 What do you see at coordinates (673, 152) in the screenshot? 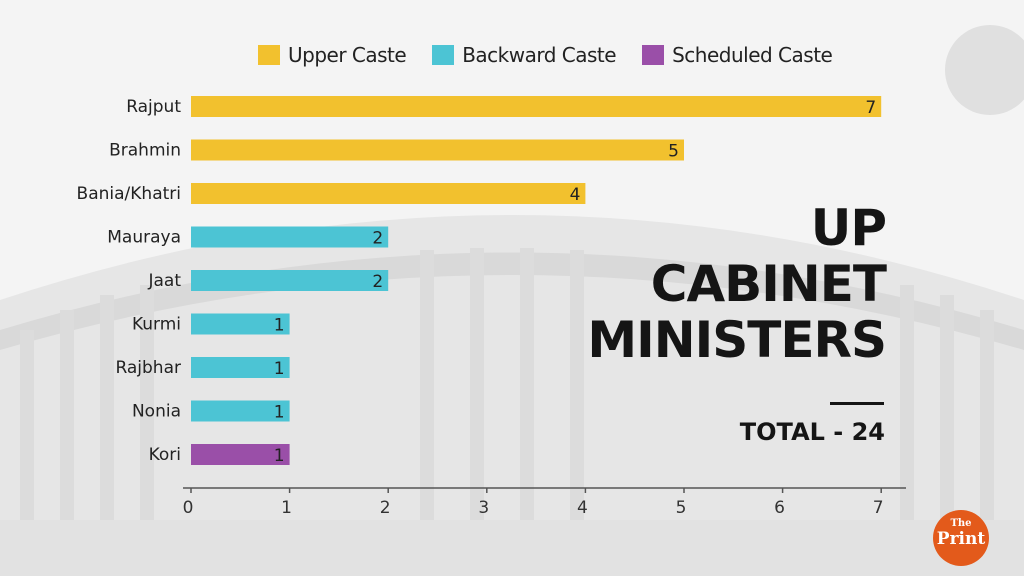
I see `data-label-brahmin: 5` at bounding box center [673, 152].